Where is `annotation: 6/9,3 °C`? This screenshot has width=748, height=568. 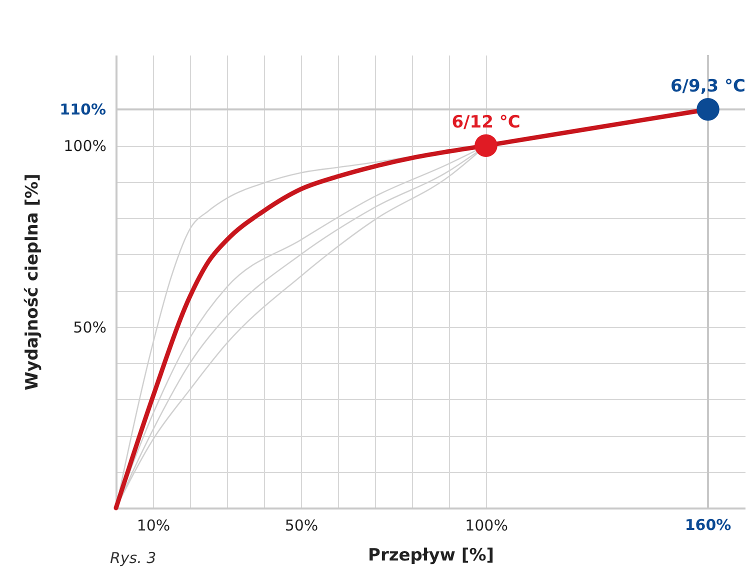 annotation: 6/9,3 °C is located at coordinates (708, 86).